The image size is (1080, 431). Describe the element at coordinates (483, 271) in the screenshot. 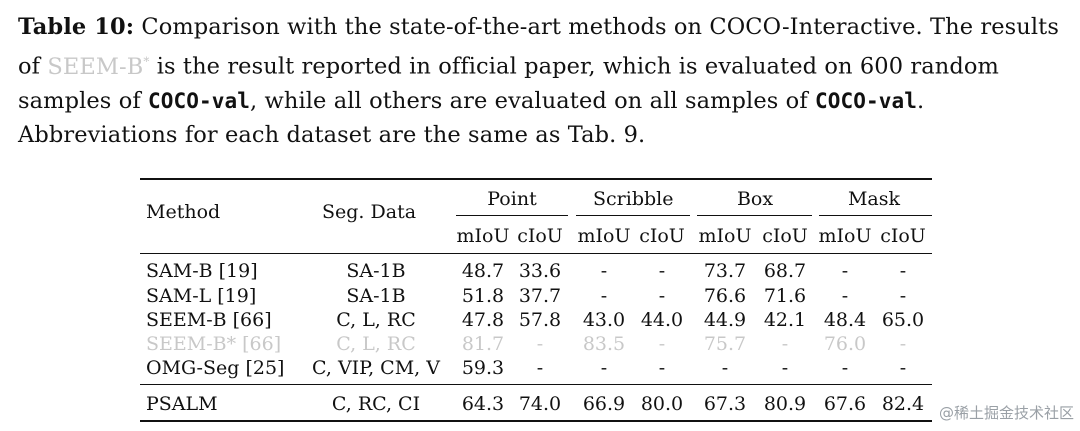

I see `table-row-value: 48.7` at that location.